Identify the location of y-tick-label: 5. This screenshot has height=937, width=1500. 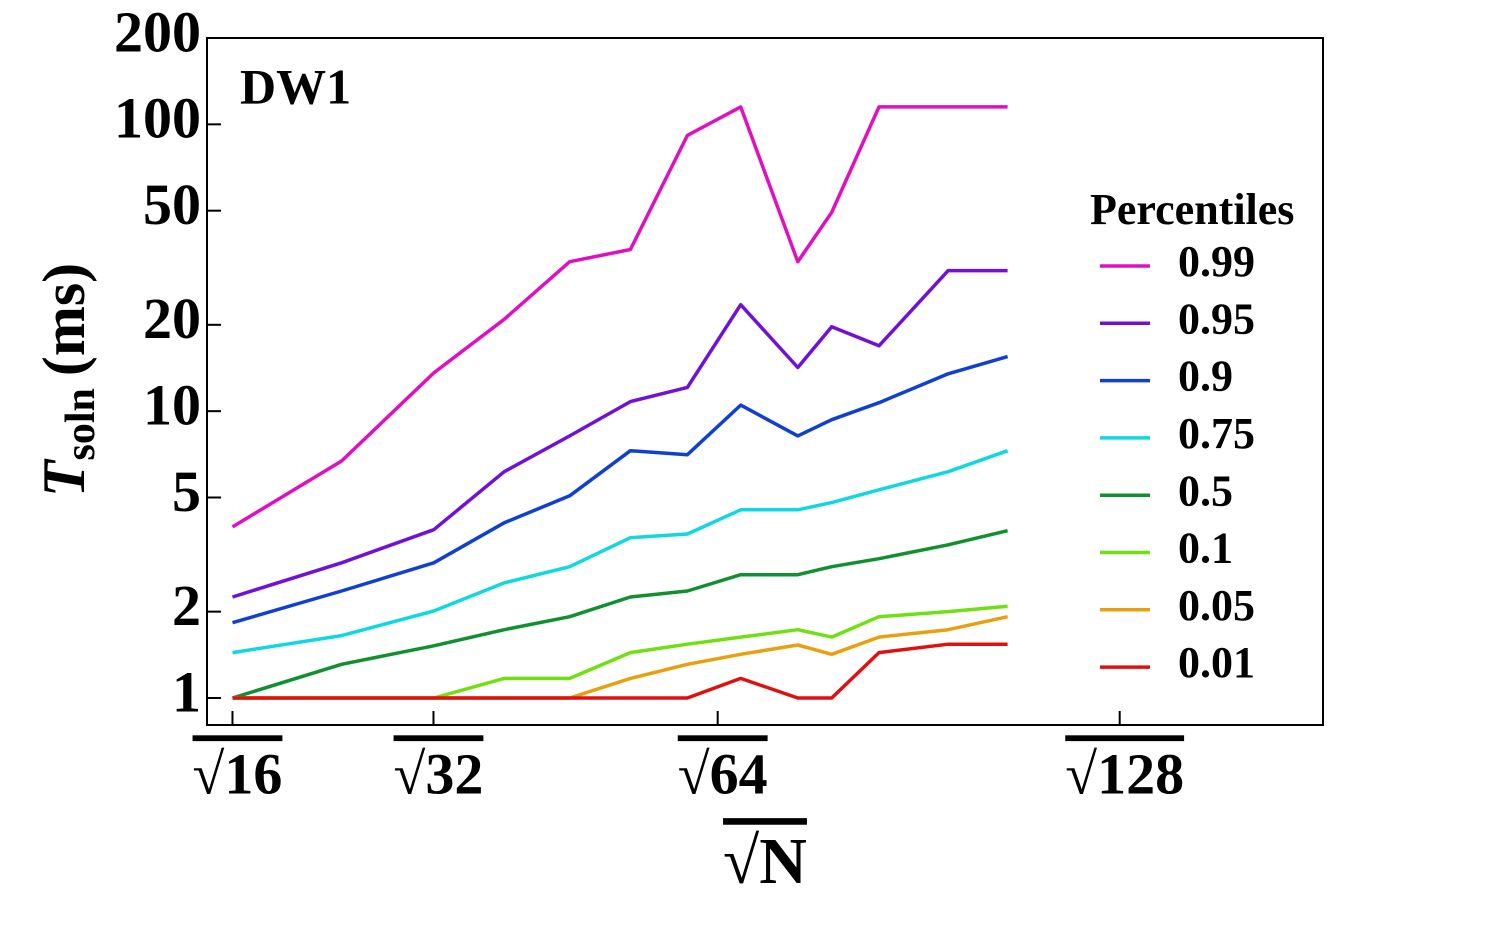
(186, 491).